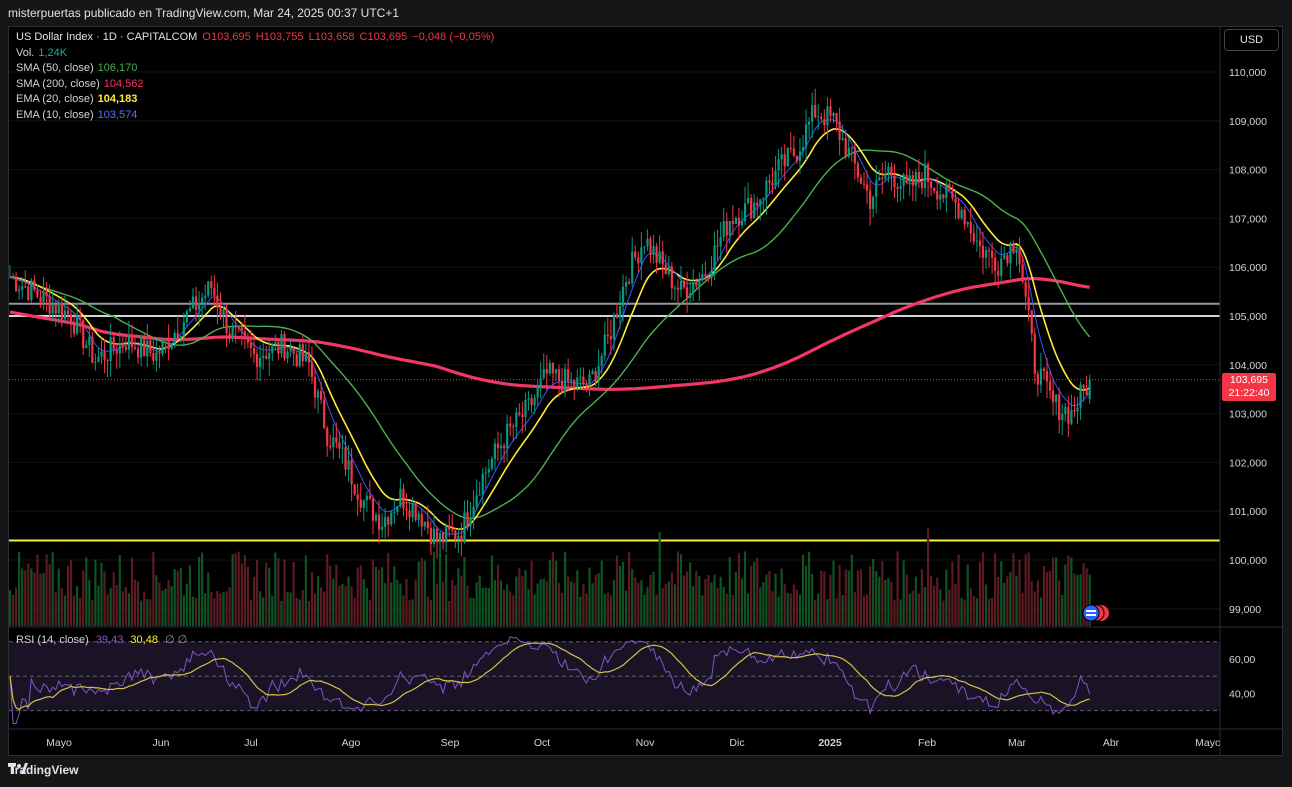  What do you see at coordinates (255, 116) in the screenshot?
I see `indicator-ema10-row: EMA (10, close) 103,574` at bounding box center [255, 116].